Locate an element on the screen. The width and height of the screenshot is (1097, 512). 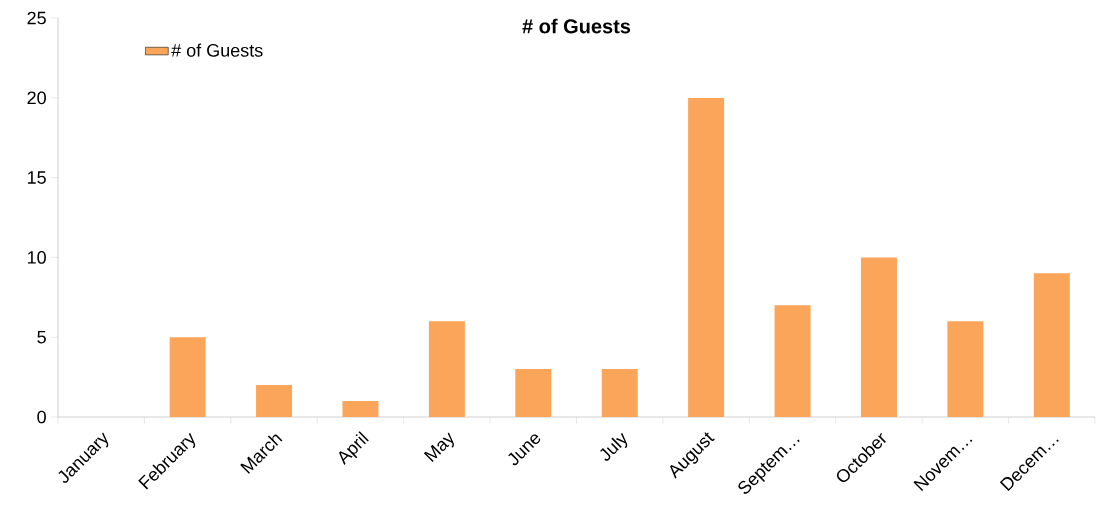
y-tick-label: 10 is located at coordinates (36, 257).